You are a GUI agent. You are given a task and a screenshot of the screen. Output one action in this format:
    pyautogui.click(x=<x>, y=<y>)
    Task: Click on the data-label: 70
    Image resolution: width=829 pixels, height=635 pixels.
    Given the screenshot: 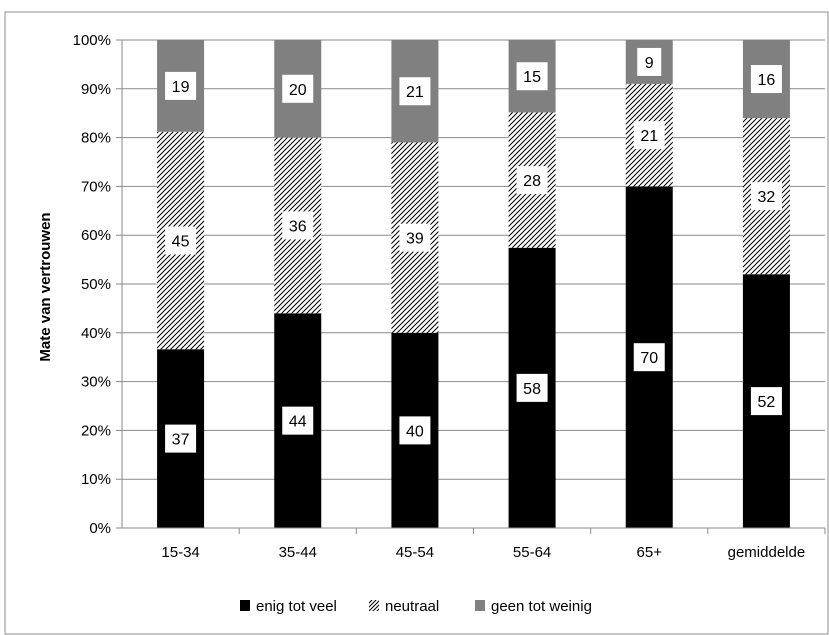 What is the action you would take?
    pyautogui.click(x=649, y=358)
    